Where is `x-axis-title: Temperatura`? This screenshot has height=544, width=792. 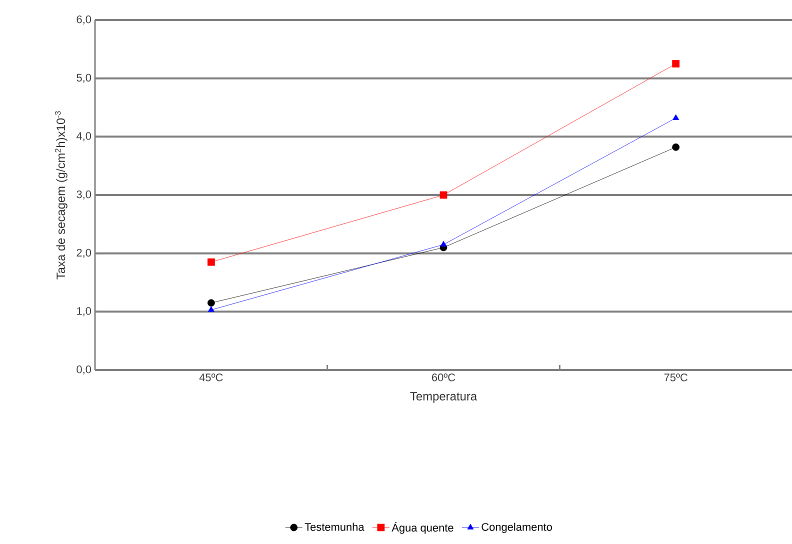 x-axis-title: Temperatura is located at coordinates (444, 397).